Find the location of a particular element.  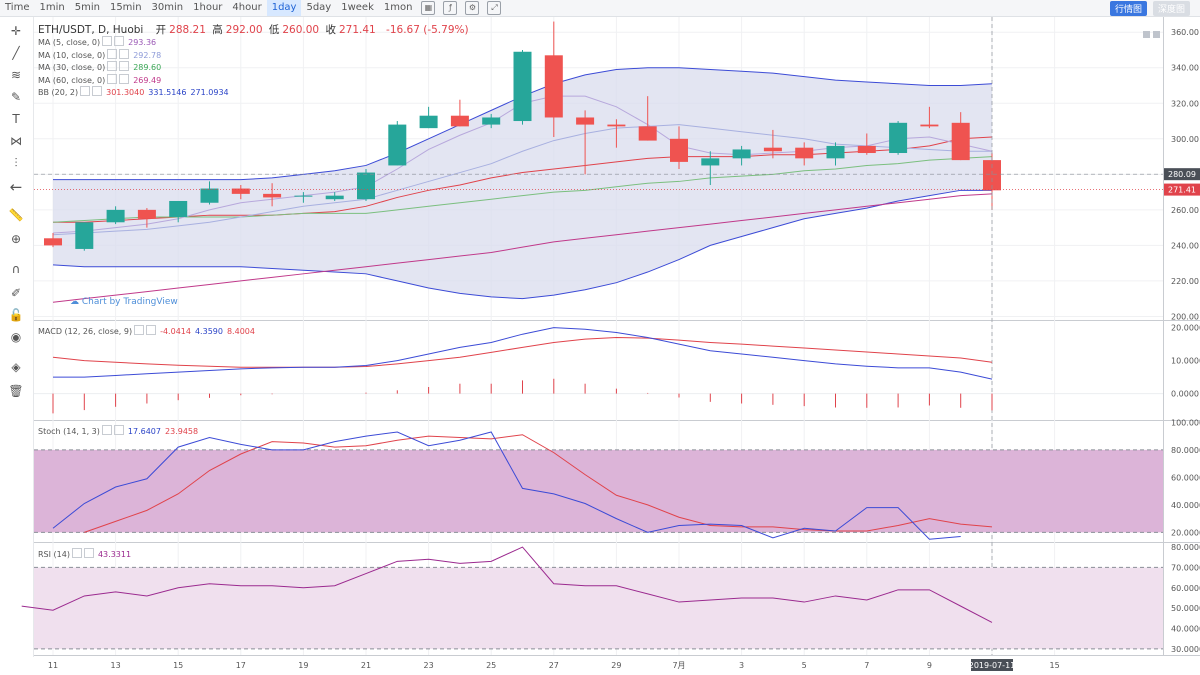

legend-indicator-0-visibility-icon is located at coordinates (107, 41).